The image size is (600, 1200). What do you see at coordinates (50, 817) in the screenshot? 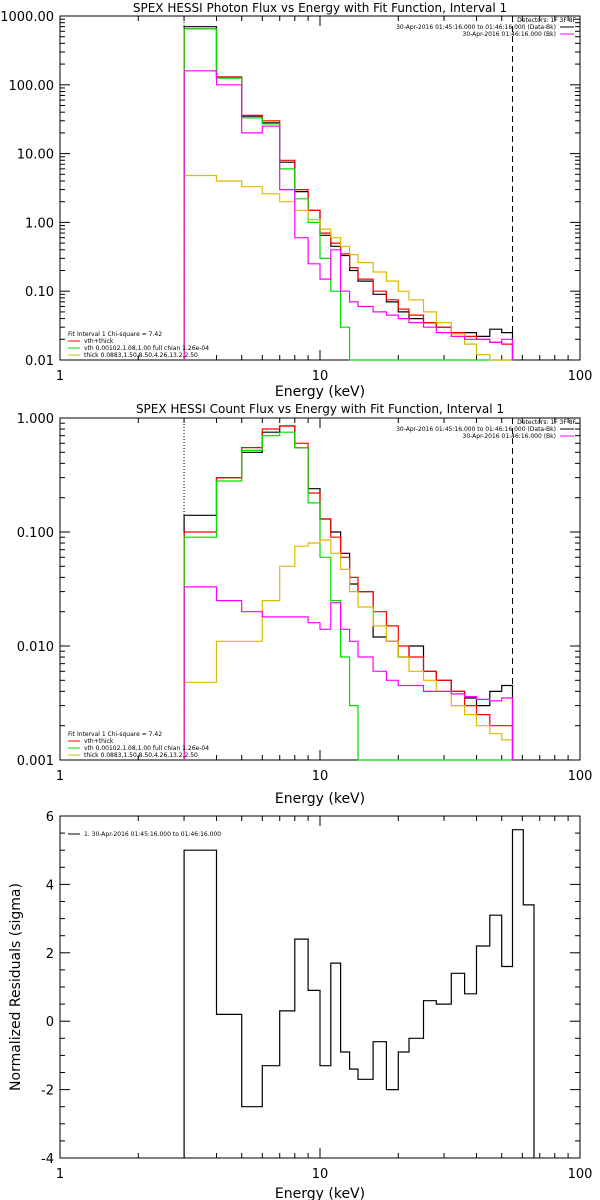
I see `y-tick-label: 6` at bounding box center [50, 817].